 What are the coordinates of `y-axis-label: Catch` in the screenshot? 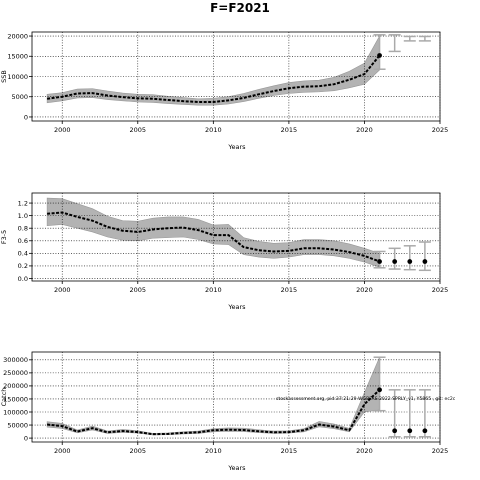 It's located at (4, 397).